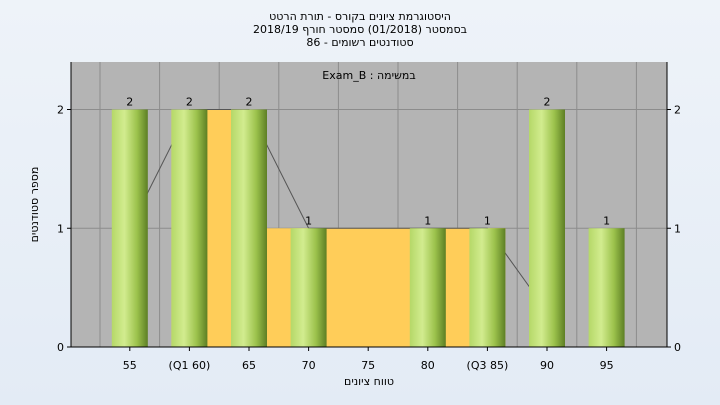 This screenshot has height=405, width=720. I want to click on x-tick-label: 65, so click(249, 365).